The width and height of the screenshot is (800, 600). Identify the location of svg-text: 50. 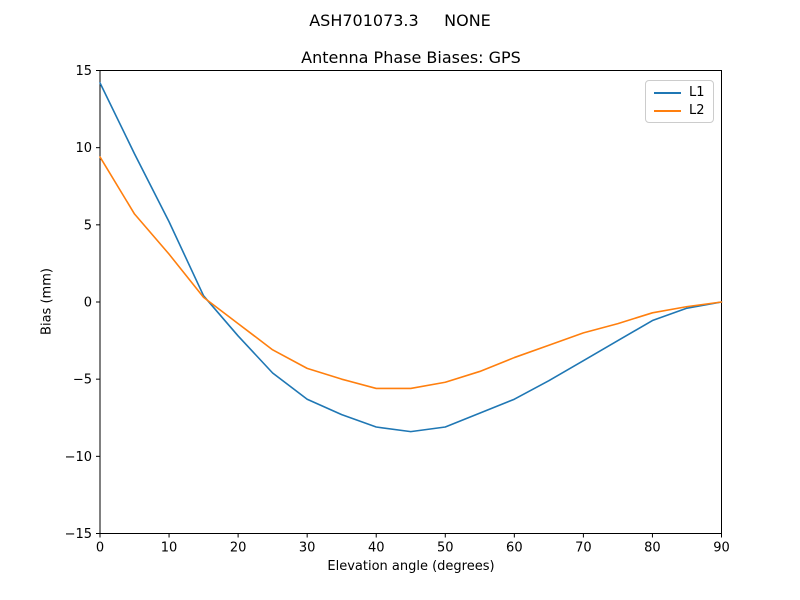
(445, 548).